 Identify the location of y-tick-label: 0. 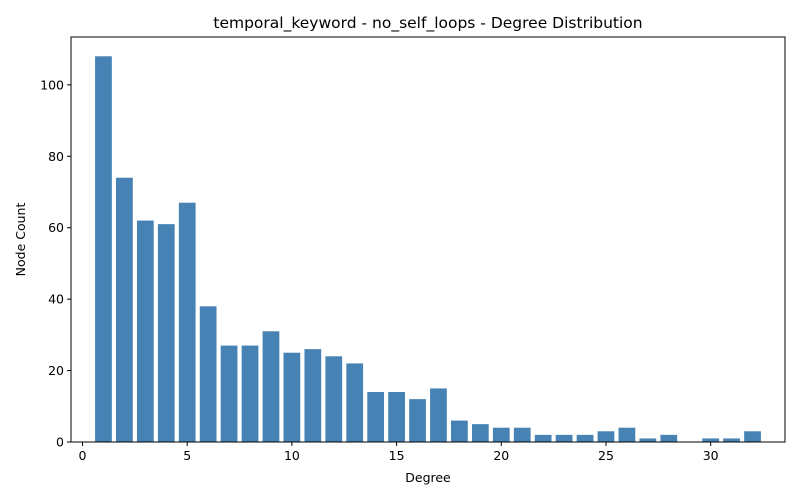
(60, 442).